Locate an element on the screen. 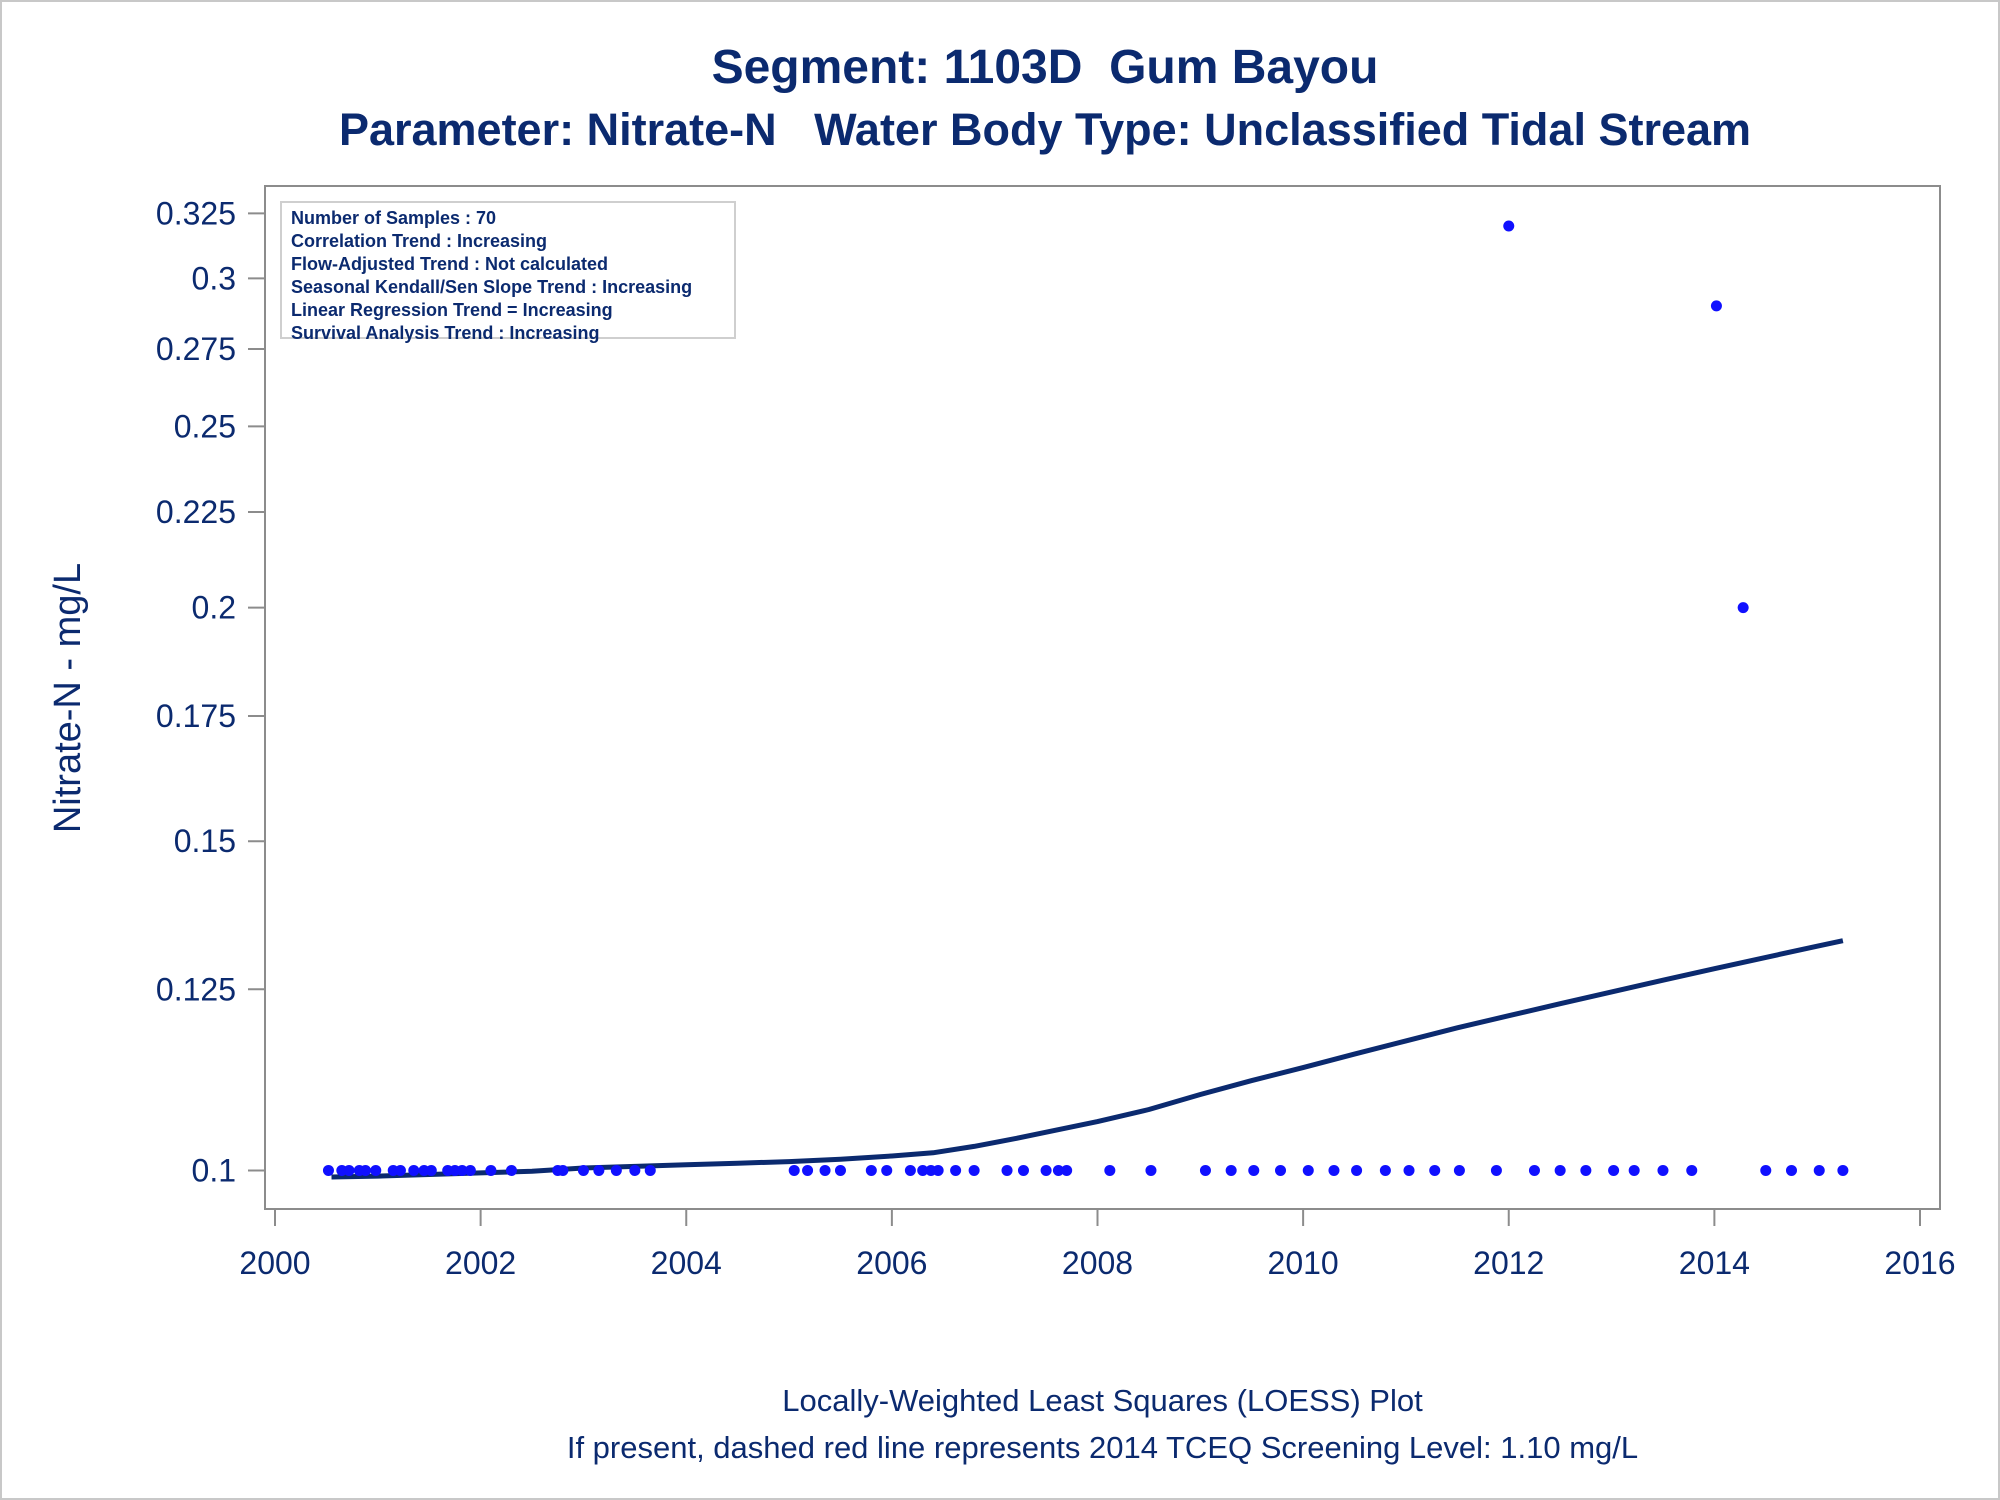  y-tick-label: 0.225 is located at coordinates (196, 512).